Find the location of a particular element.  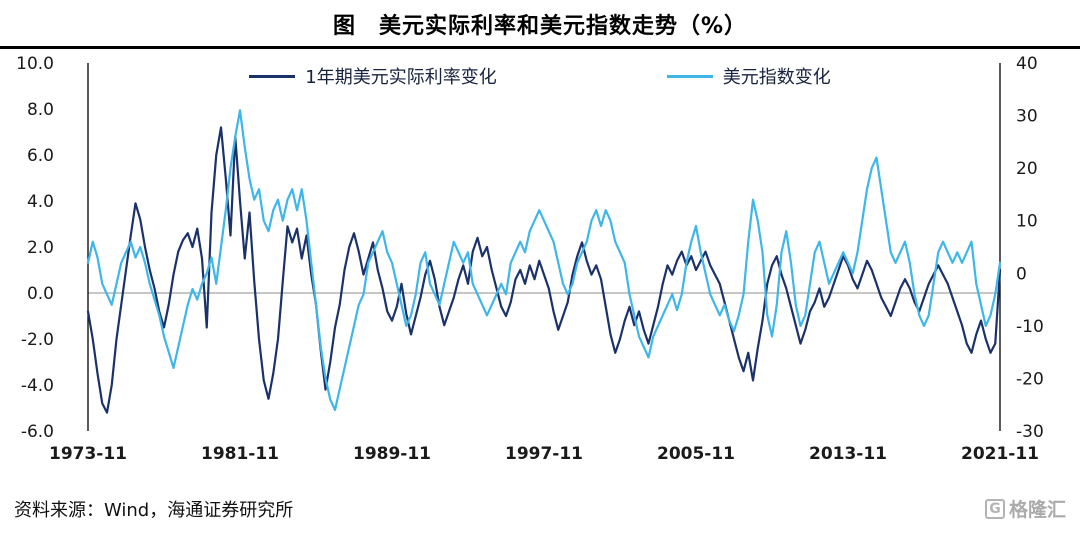

svg-text: -20 is located at coordinates (1030, 379).